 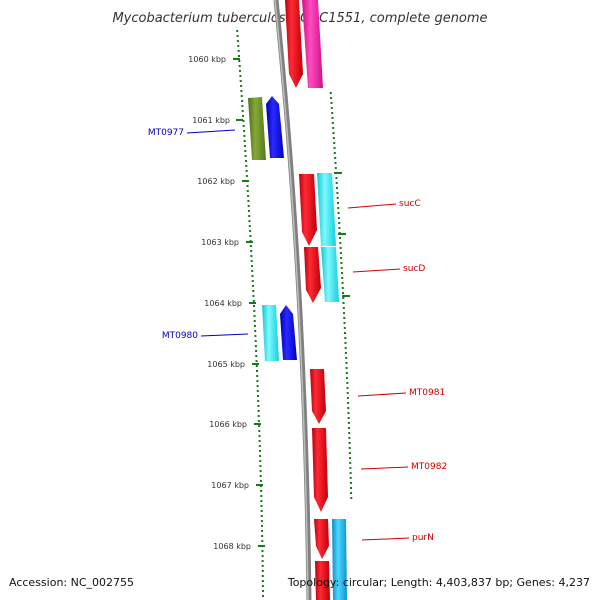 What do you see at coordinates (71, 582) in the screenshot?
I see `accession-text: Accession: NC_002755` at bounding box center [71, 582].